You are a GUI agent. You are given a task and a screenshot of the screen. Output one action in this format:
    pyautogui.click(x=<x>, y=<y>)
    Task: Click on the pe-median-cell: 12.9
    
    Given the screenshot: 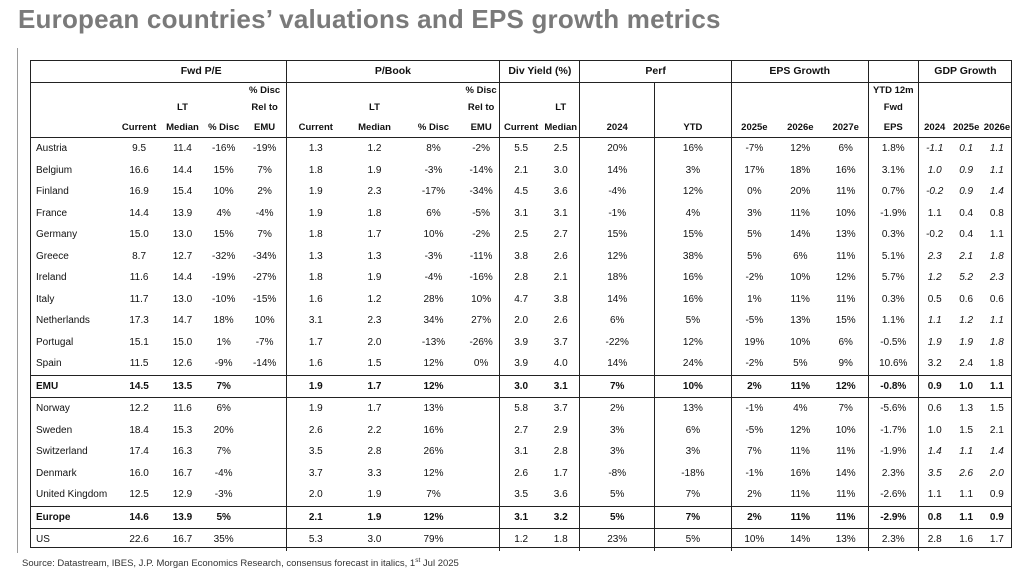 What is the action you would take?
    pyautogui.click(x=182, y=495)
    